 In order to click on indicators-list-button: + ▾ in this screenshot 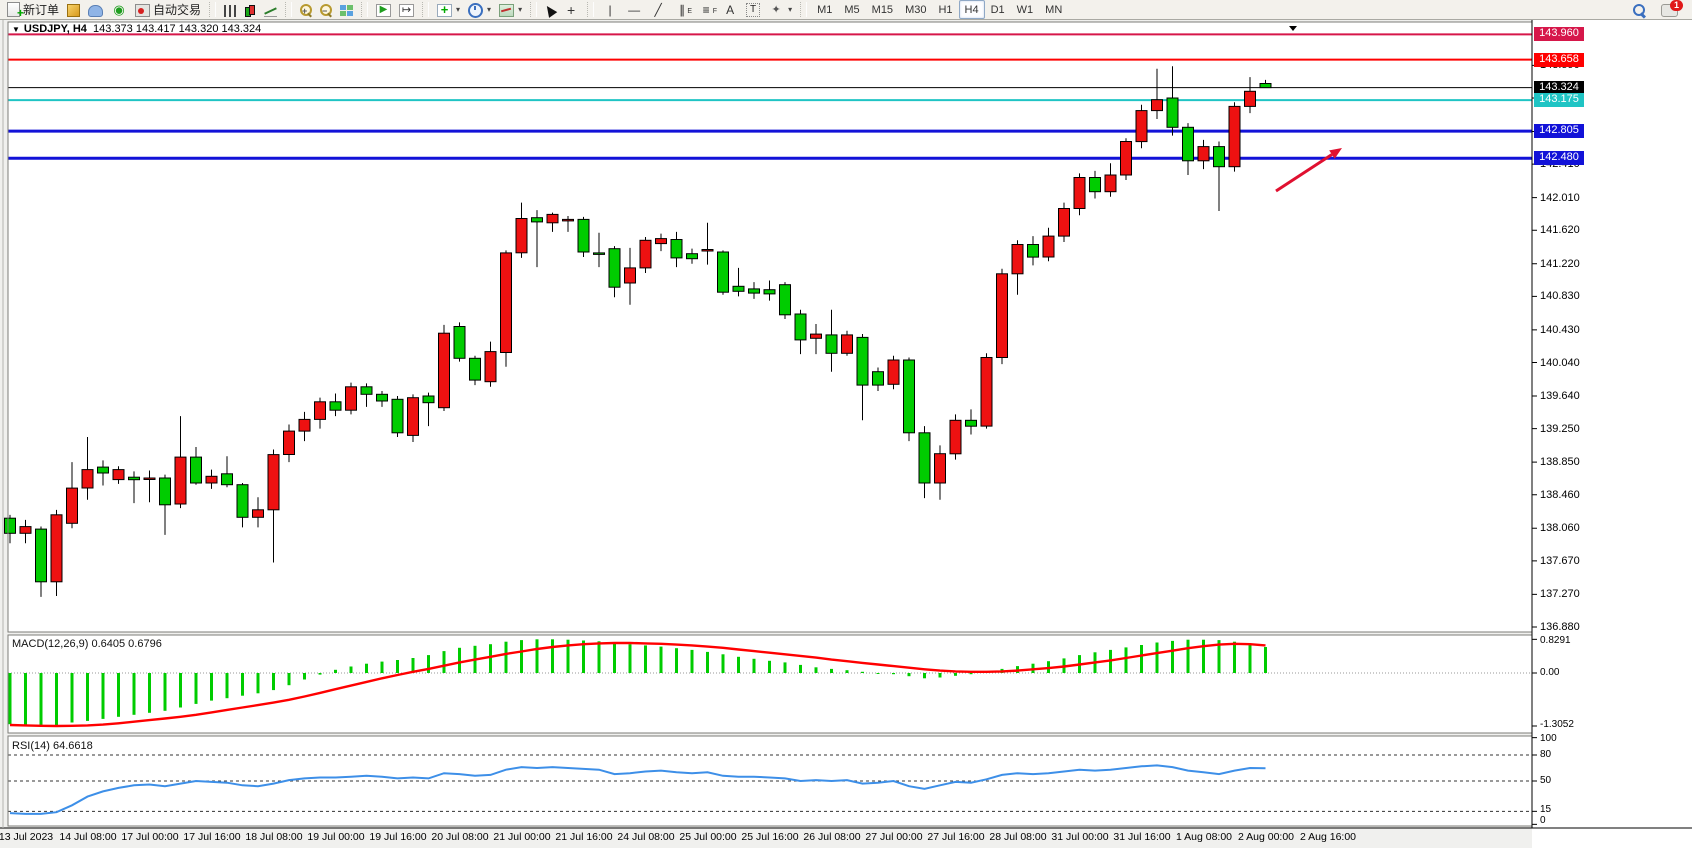, I will do `click(448, 9)`.